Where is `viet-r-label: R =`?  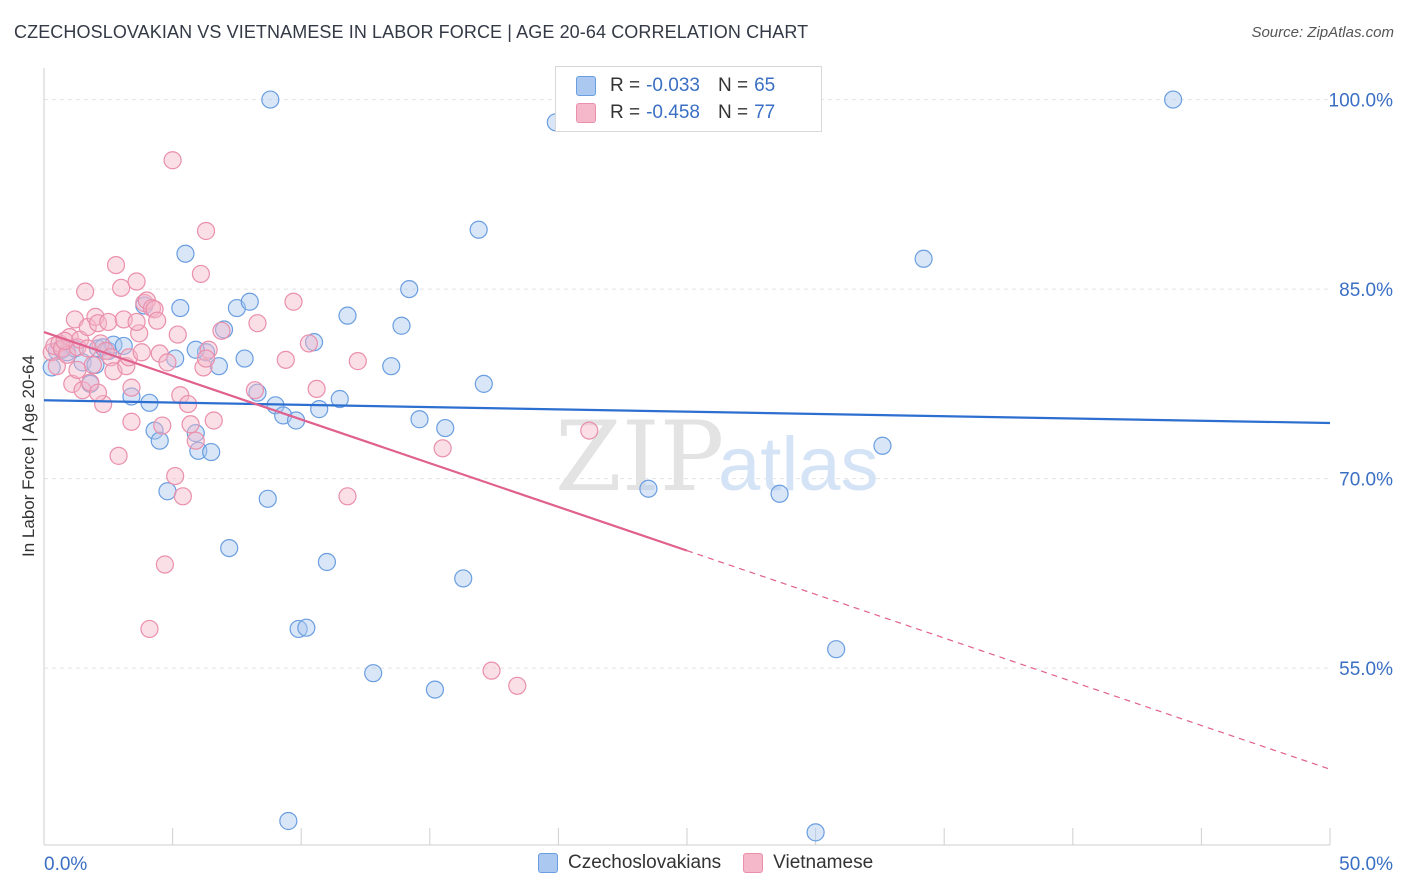
viet-r-label: R = is located at coordinates (625, 112).